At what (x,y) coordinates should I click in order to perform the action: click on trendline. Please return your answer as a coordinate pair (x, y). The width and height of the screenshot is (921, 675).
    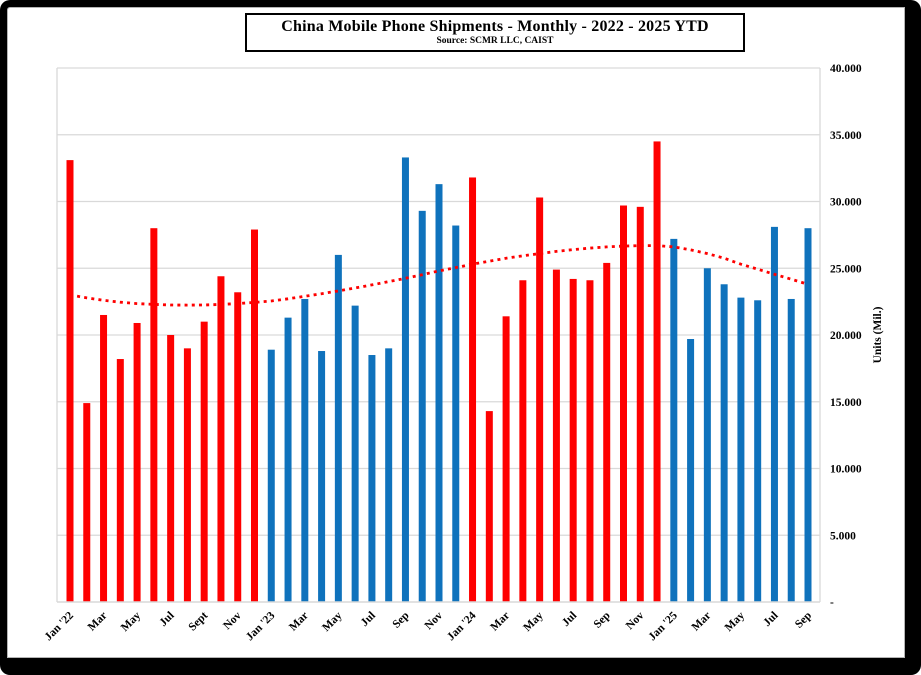
    Looking at the image, I should click on (439, 275).